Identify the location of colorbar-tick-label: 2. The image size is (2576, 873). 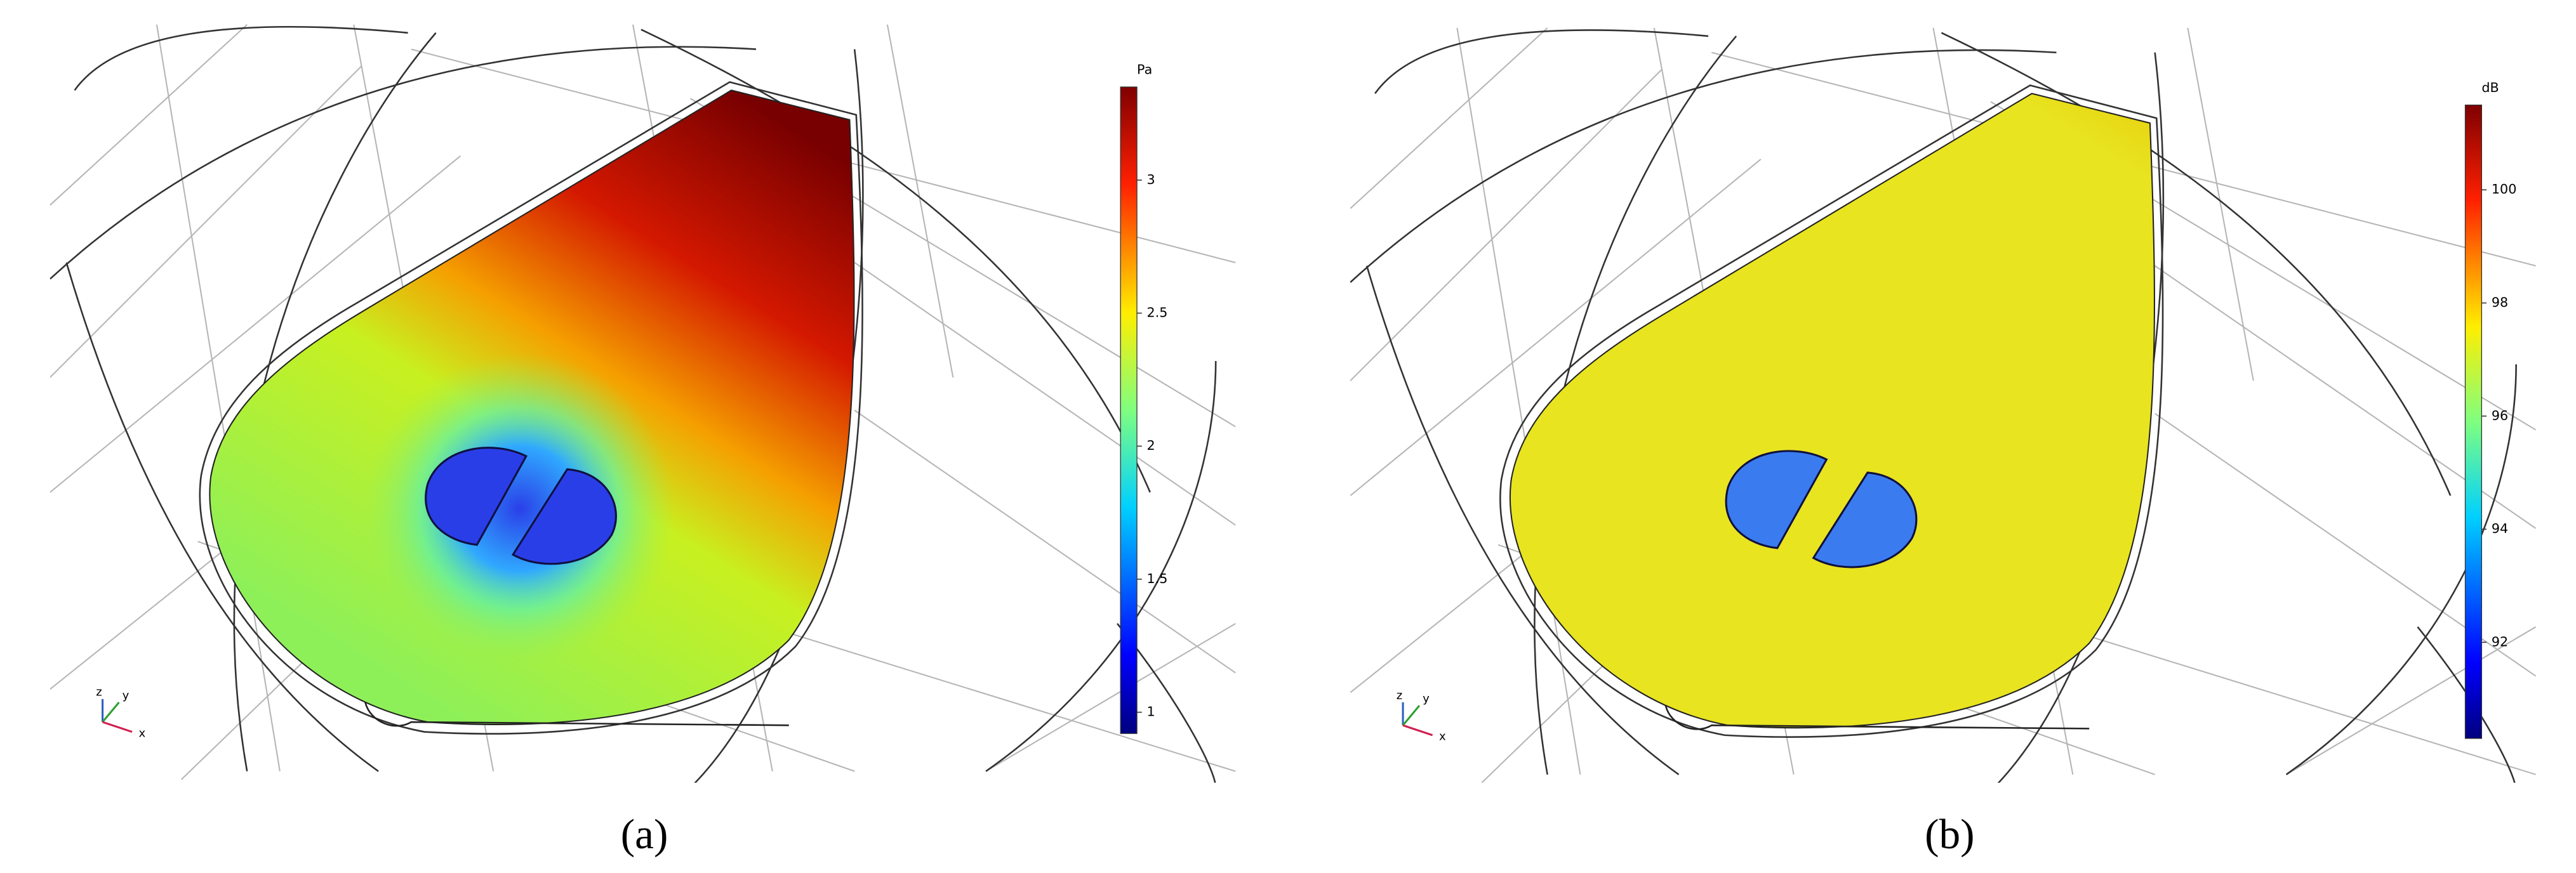
(1151, 445).